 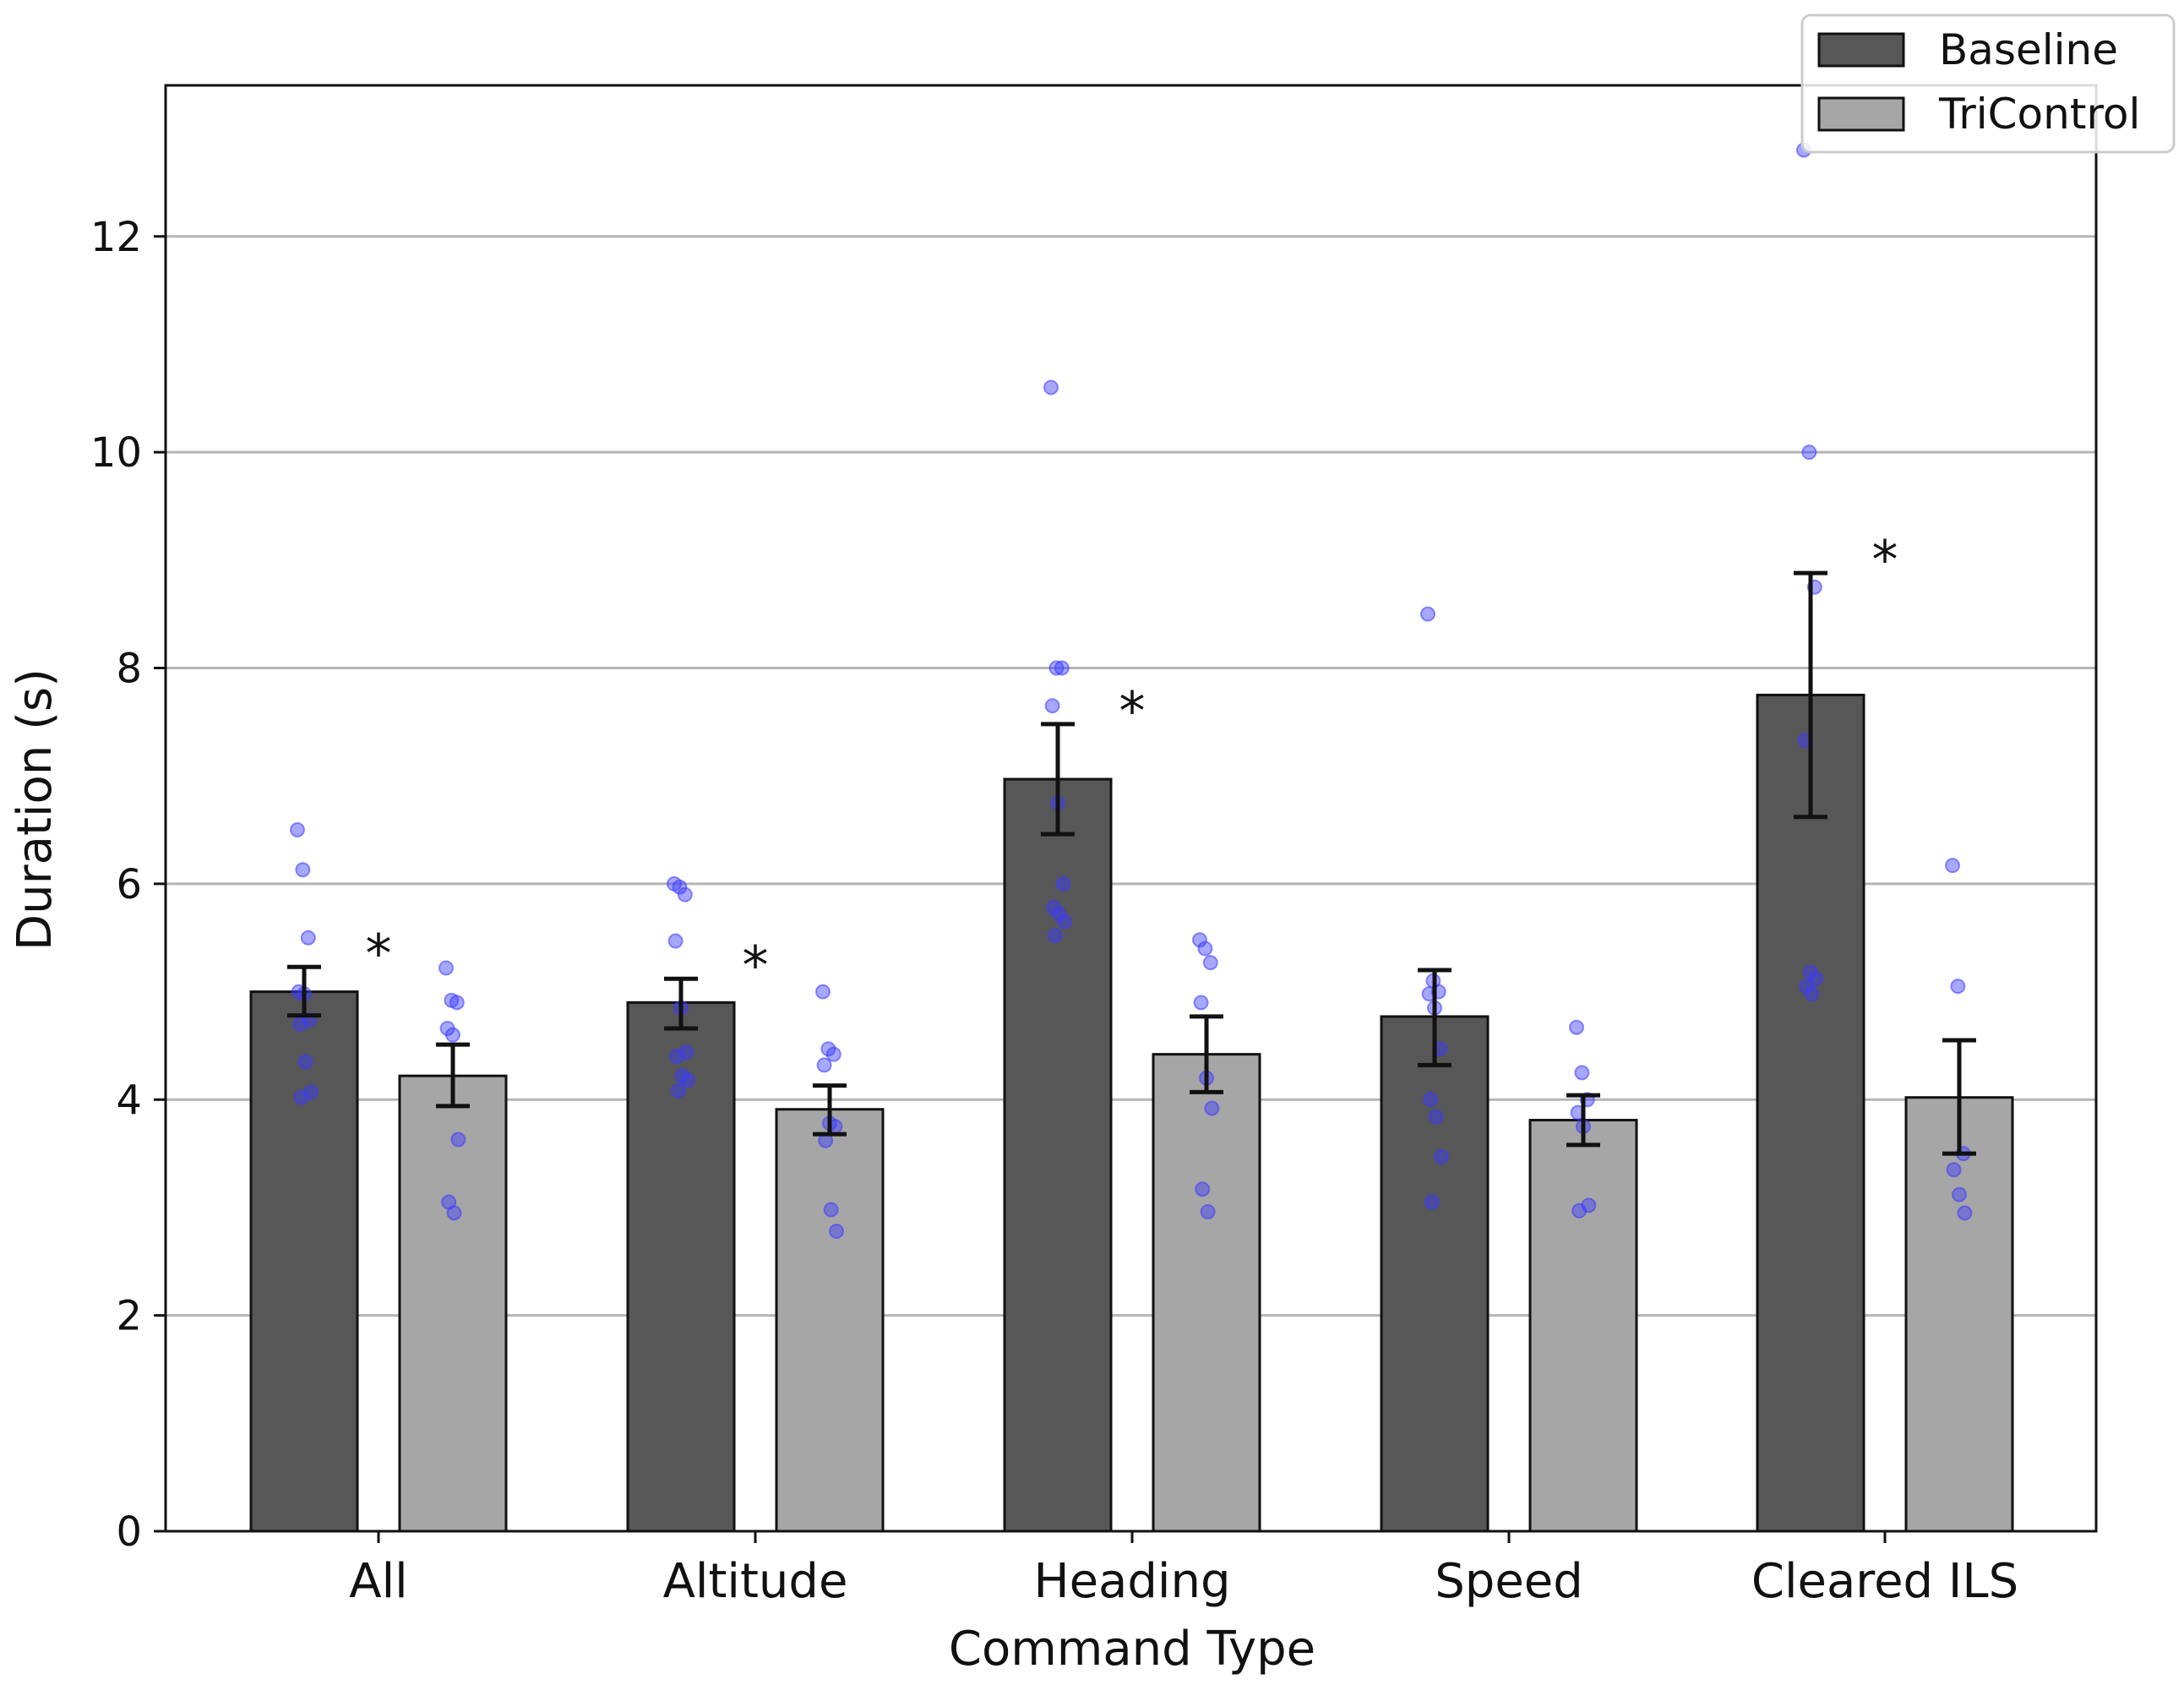 What do you see at coordinates (1988, 84) in the screenshot?
I see `legend: Baseline TriControl` at bounding box center [1988, 84].